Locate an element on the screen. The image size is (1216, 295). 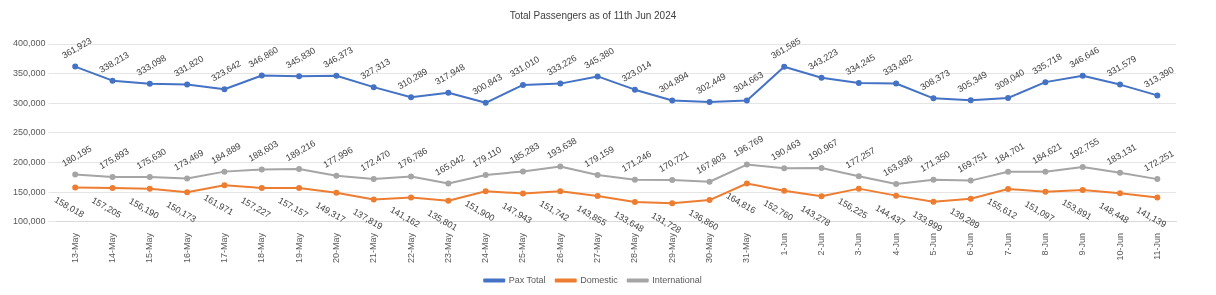
x-tick-label: 11-Jun is located at coordinates (1156, 246).